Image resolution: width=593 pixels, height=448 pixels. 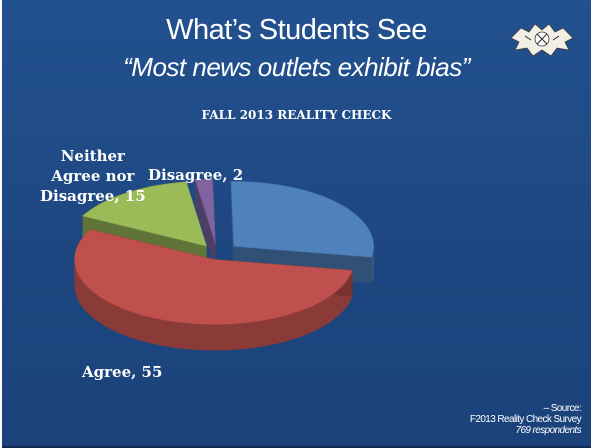 What do you see at coordinates (205, 212) in the screenshot?
I see `pie-slice-disagree` at bounding box center [205, 212].